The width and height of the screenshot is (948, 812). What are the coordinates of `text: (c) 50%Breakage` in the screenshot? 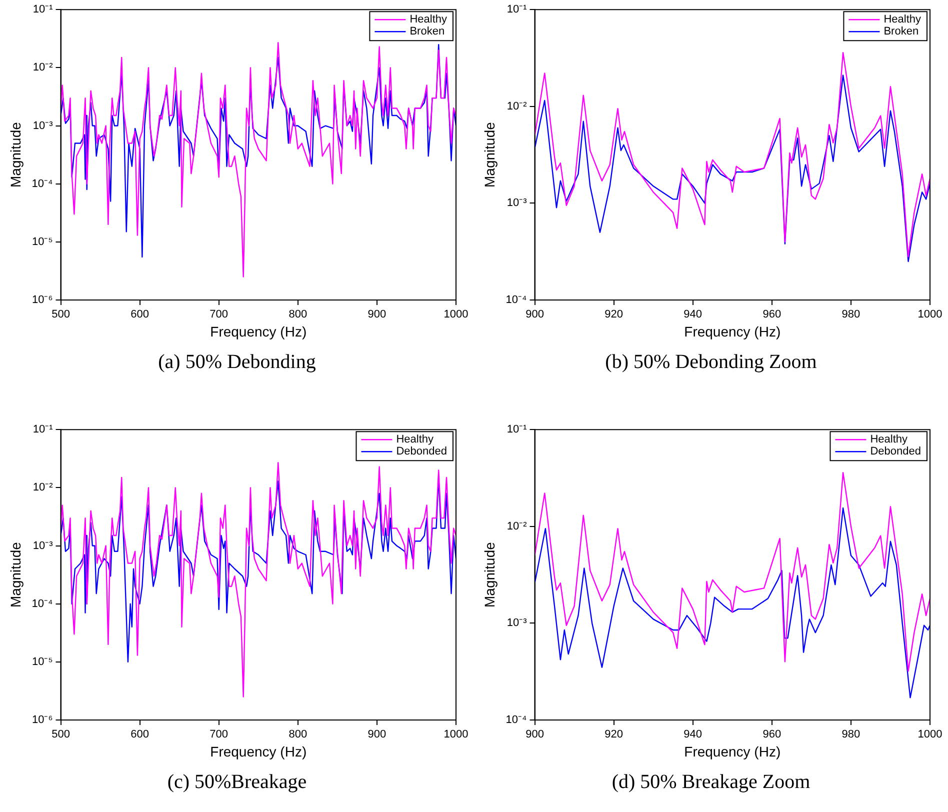 It's located at (237, 782).